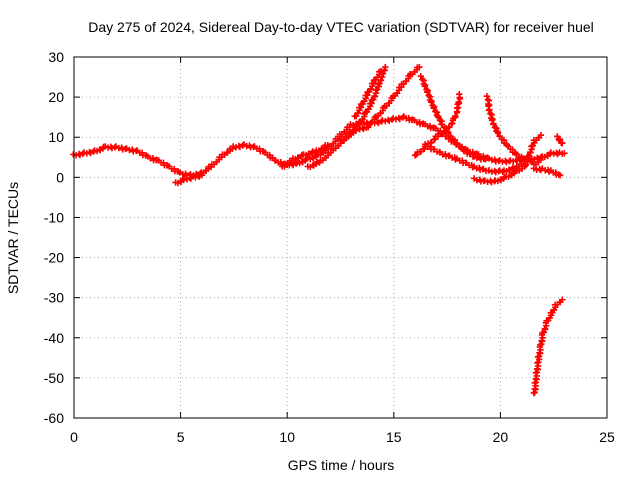 The height and width of the screenshot is (480, 640). What do you see at coordinates (181, 437) in the screenshot?
I see `x-tick-label: 5` at bounding box center [181, 437].